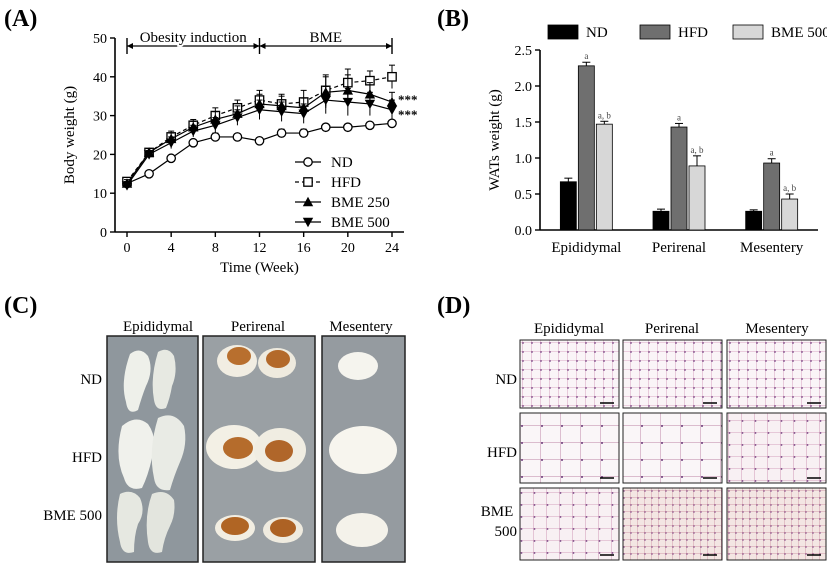 Image resolution: width=827 pixels, height=563 pixels. I want to click on x-tick-label: 0, so click(127, 248).